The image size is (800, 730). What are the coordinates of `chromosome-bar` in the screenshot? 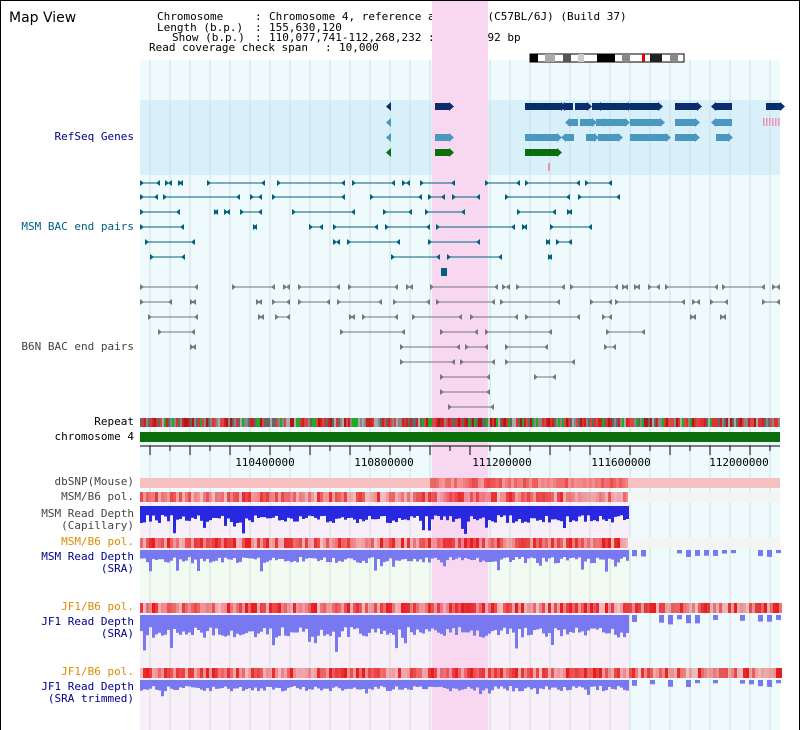 It's located at (460, 437).